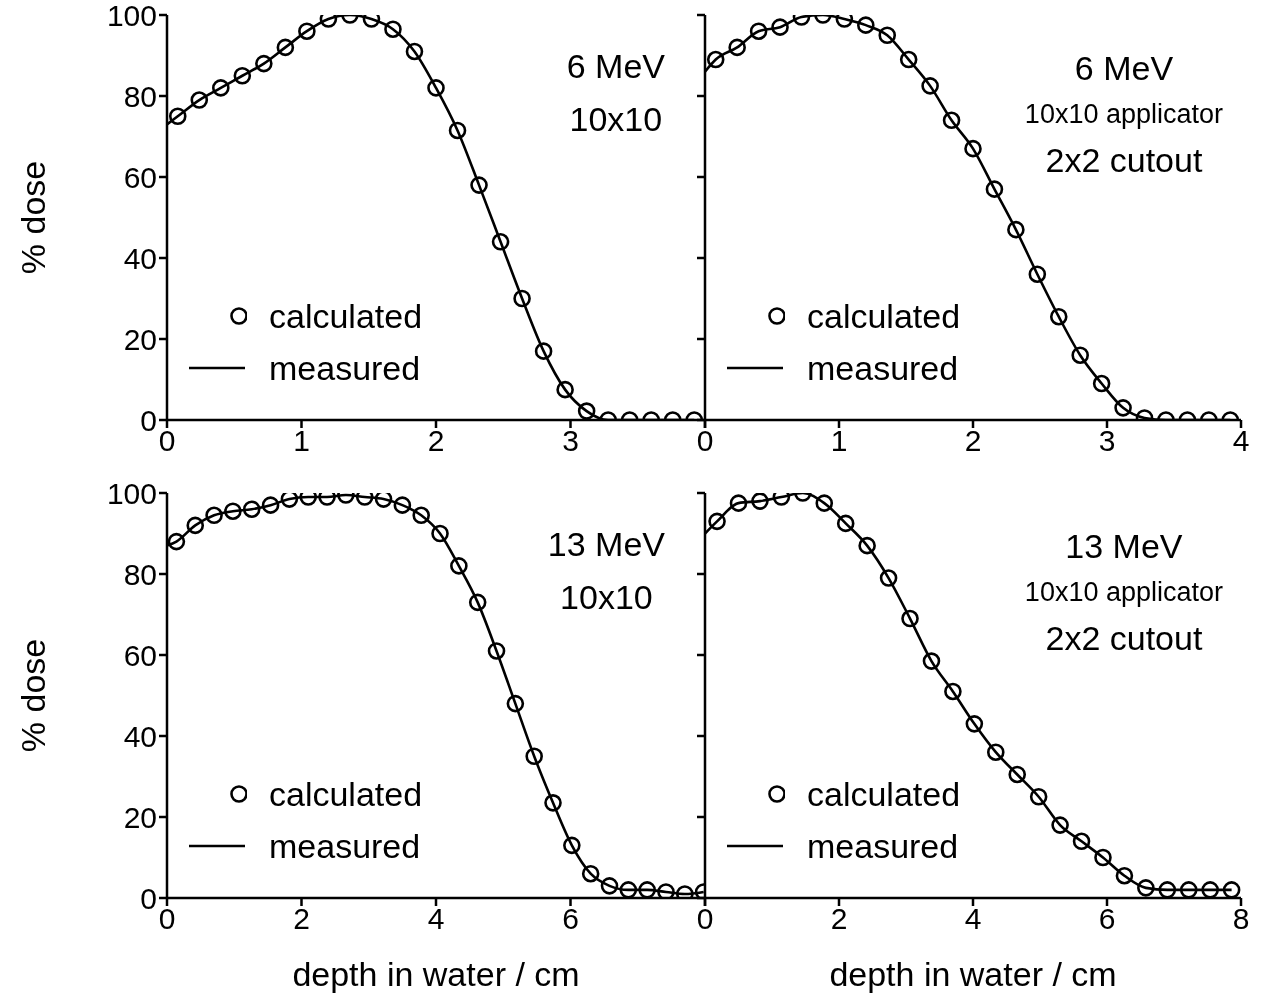  I want to click on x-tick-label: 8, so click(1241, 919).